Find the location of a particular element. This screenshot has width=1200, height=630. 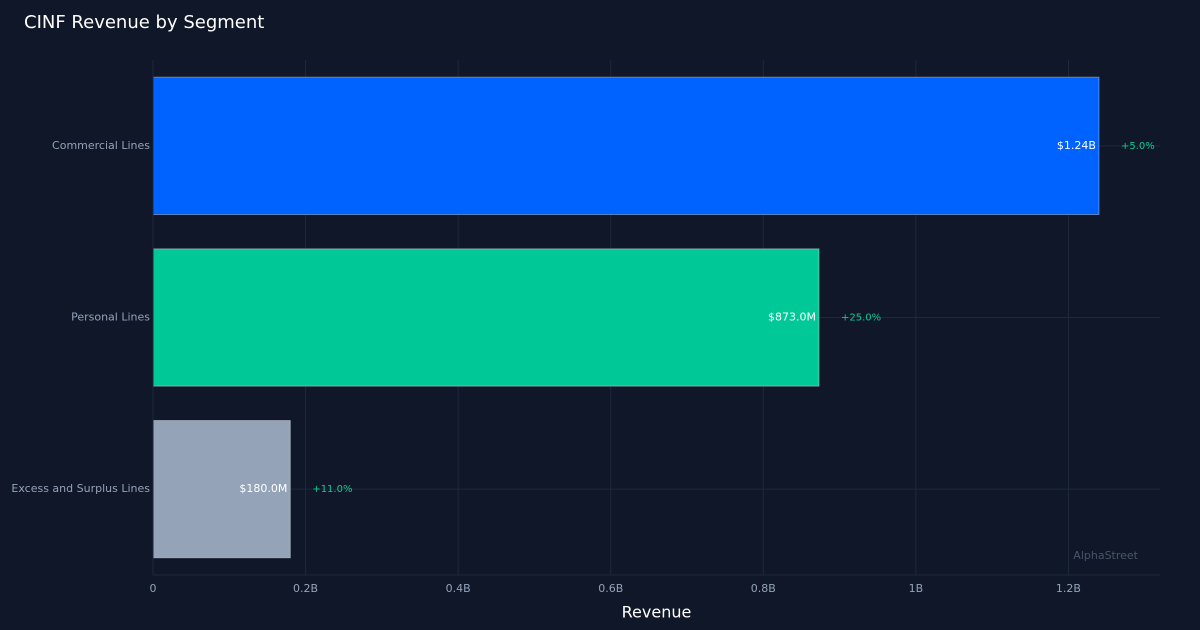

x-tick-label: 0.6B is located at coordinates (610, 588).